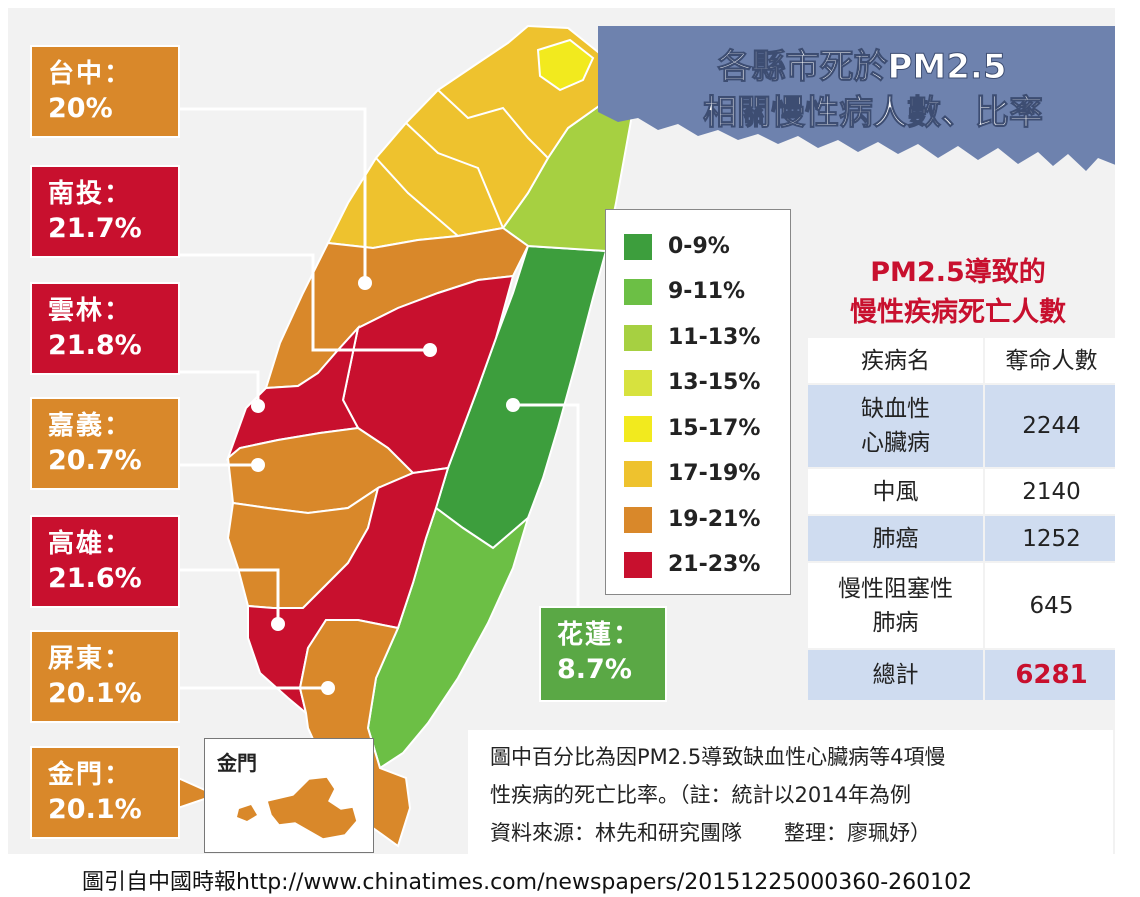 Image resolution: width=1140 pixels, height=897 pixels. I want to click on legend-label: 21-23%, so click(714, 564).